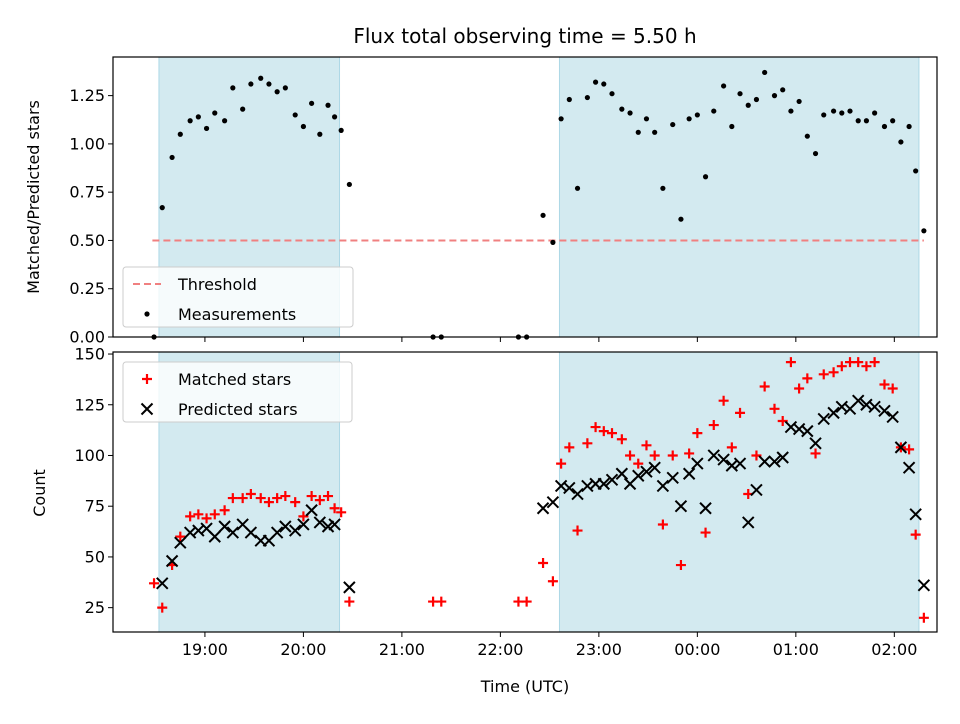  I want to click on legend-predicted-swatch, so click(147, 409).